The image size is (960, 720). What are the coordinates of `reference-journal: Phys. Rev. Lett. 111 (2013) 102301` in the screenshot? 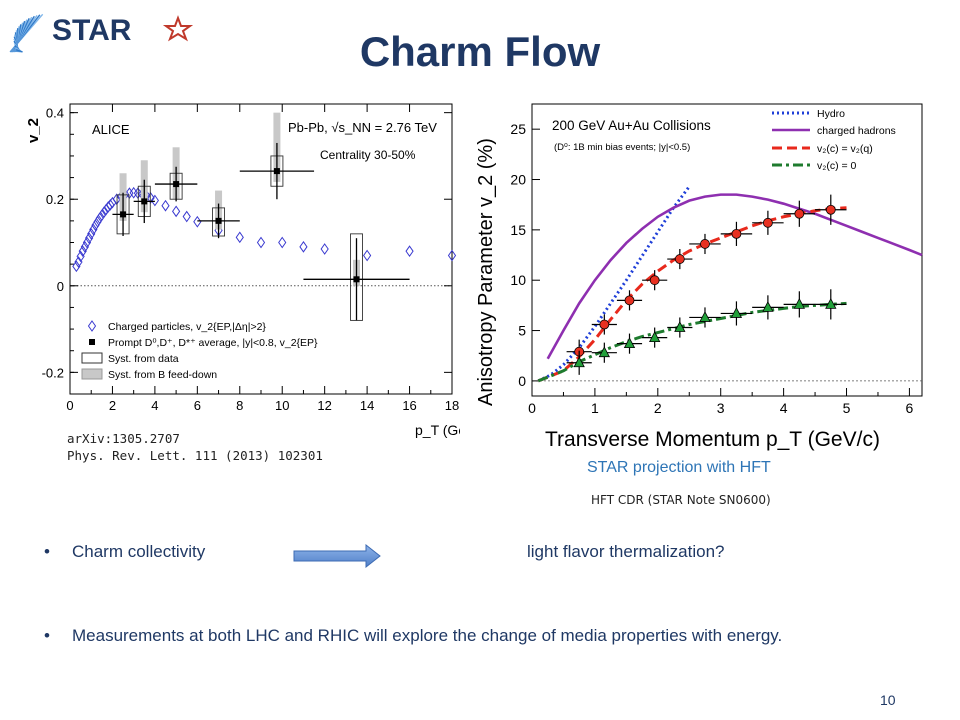 It's located at (195, 455).